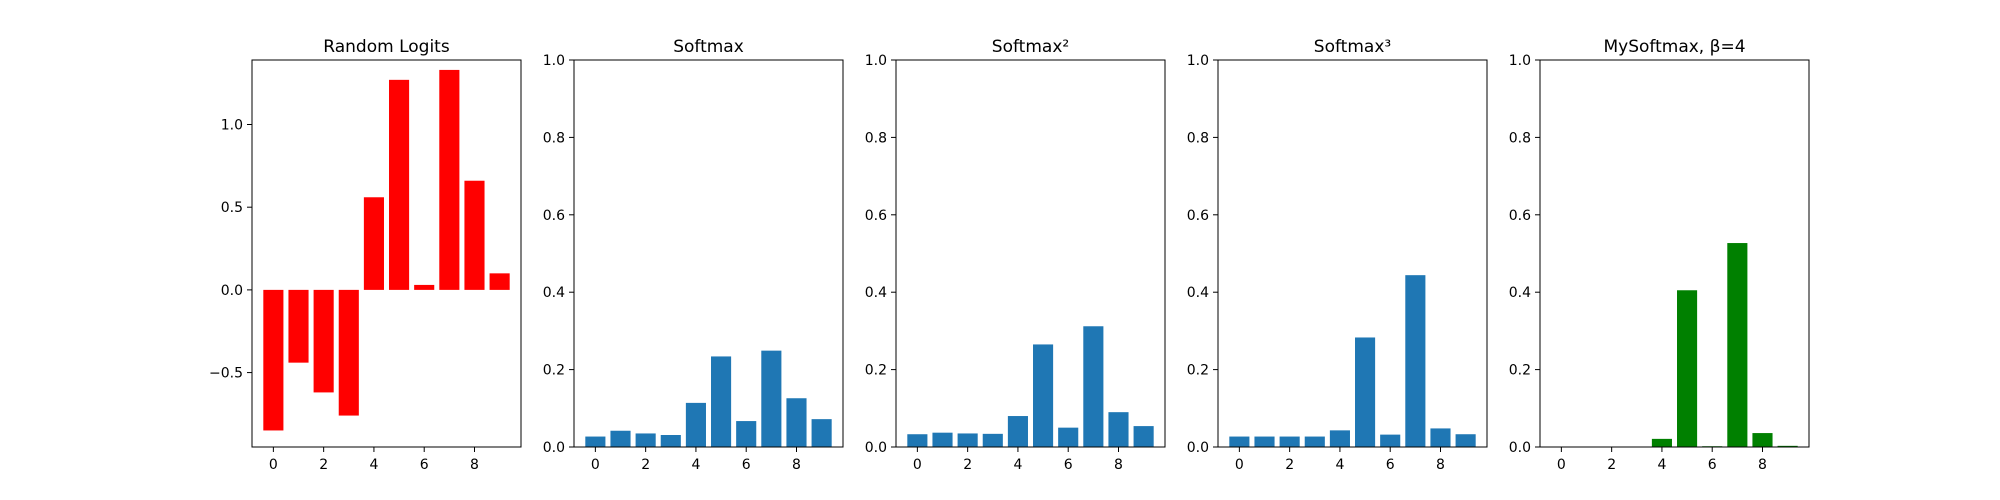 The height and width of the screenshot is (500, 2000). I want to click on chart-title: MySoftmax, β=4, so click(1674, 47).